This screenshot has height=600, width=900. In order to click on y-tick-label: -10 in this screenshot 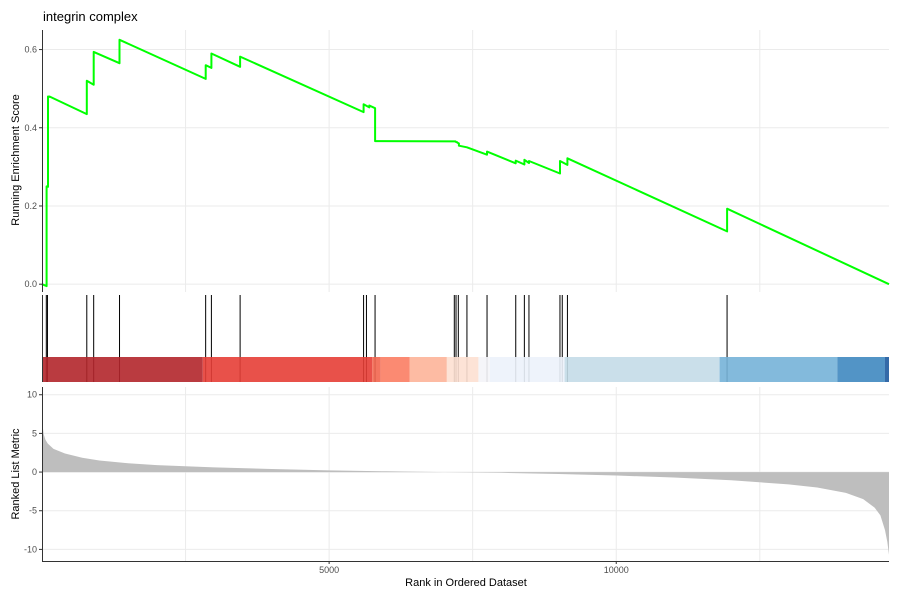, I will do `click(30, 549)`.